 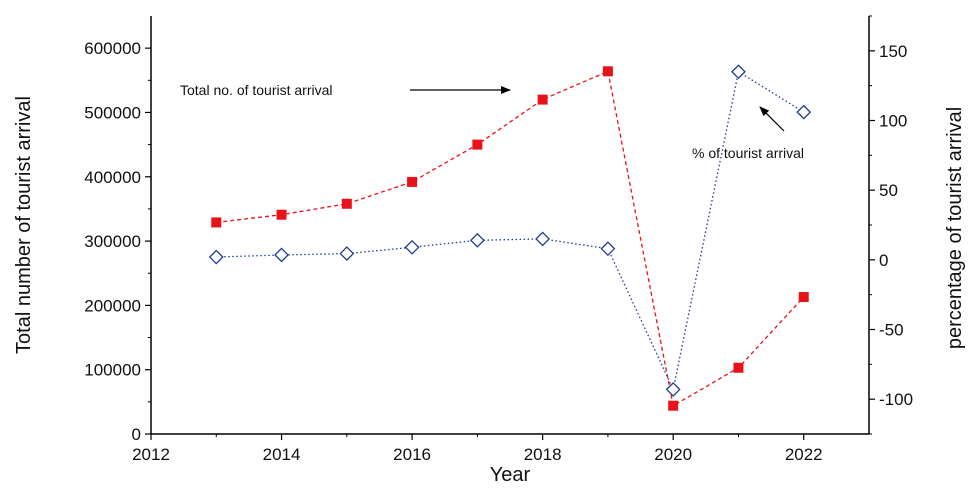 What do you see at coordinates (412, 454) in the screenshot?
I see `x-tick-label: 2016` at bounding box center [412, 454].